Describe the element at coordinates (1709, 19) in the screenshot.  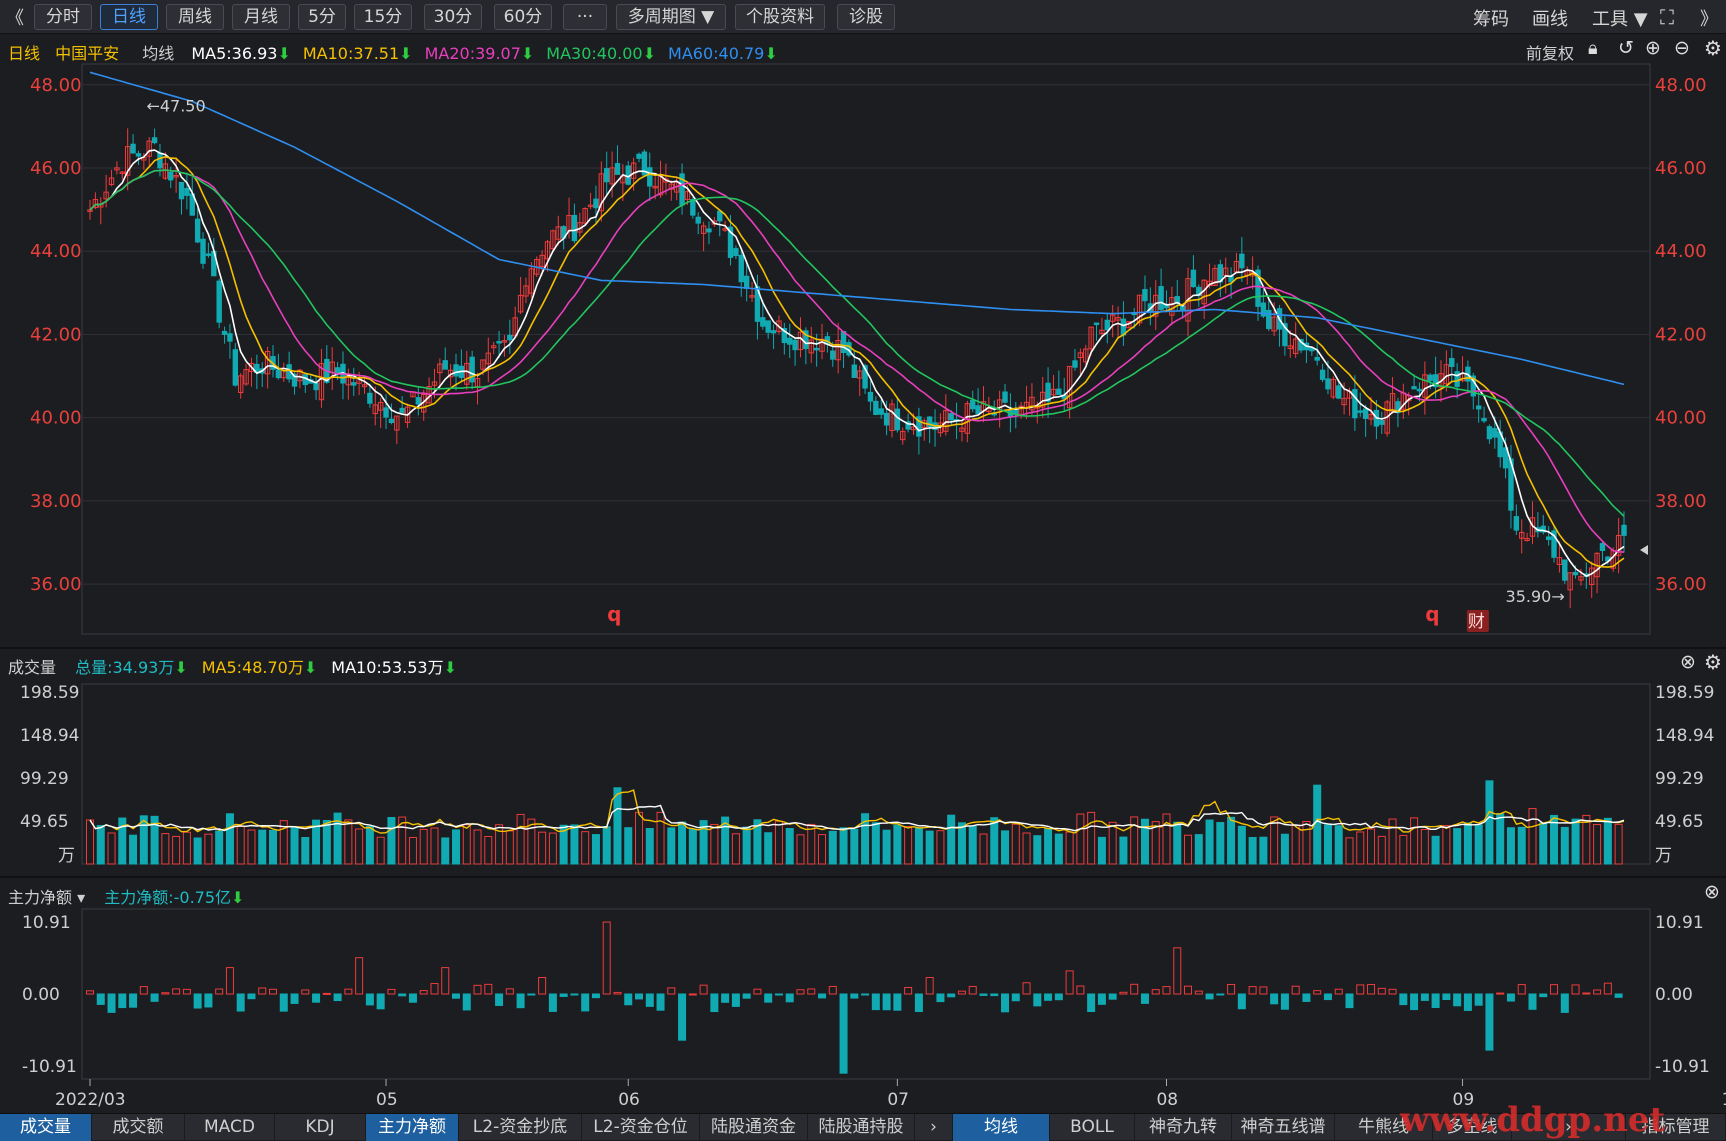
I see `expand-right-icon: 》` at that location.